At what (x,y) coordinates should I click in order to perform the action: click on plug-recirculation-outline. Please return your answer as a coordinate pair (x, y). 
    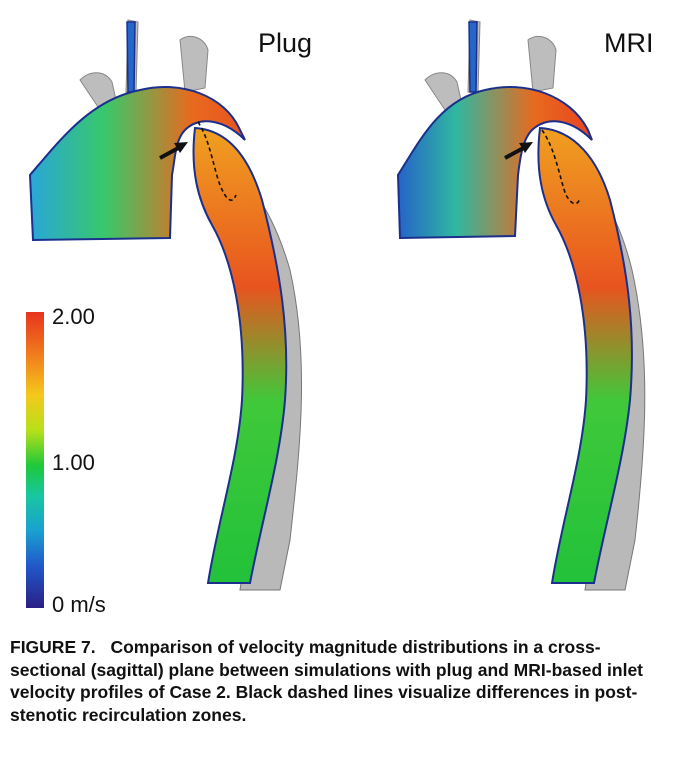
    Looking at the image, I should click on (217, 161).